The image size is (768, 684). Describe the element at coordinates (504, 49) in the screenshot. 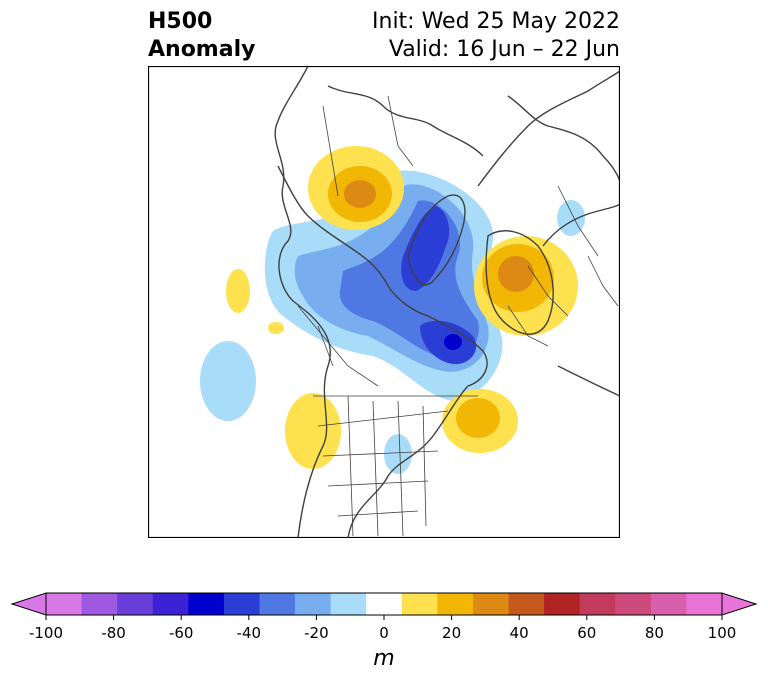

I see `title-right-line-2: Valid: 16 Jun – 22 Jun` at that location.